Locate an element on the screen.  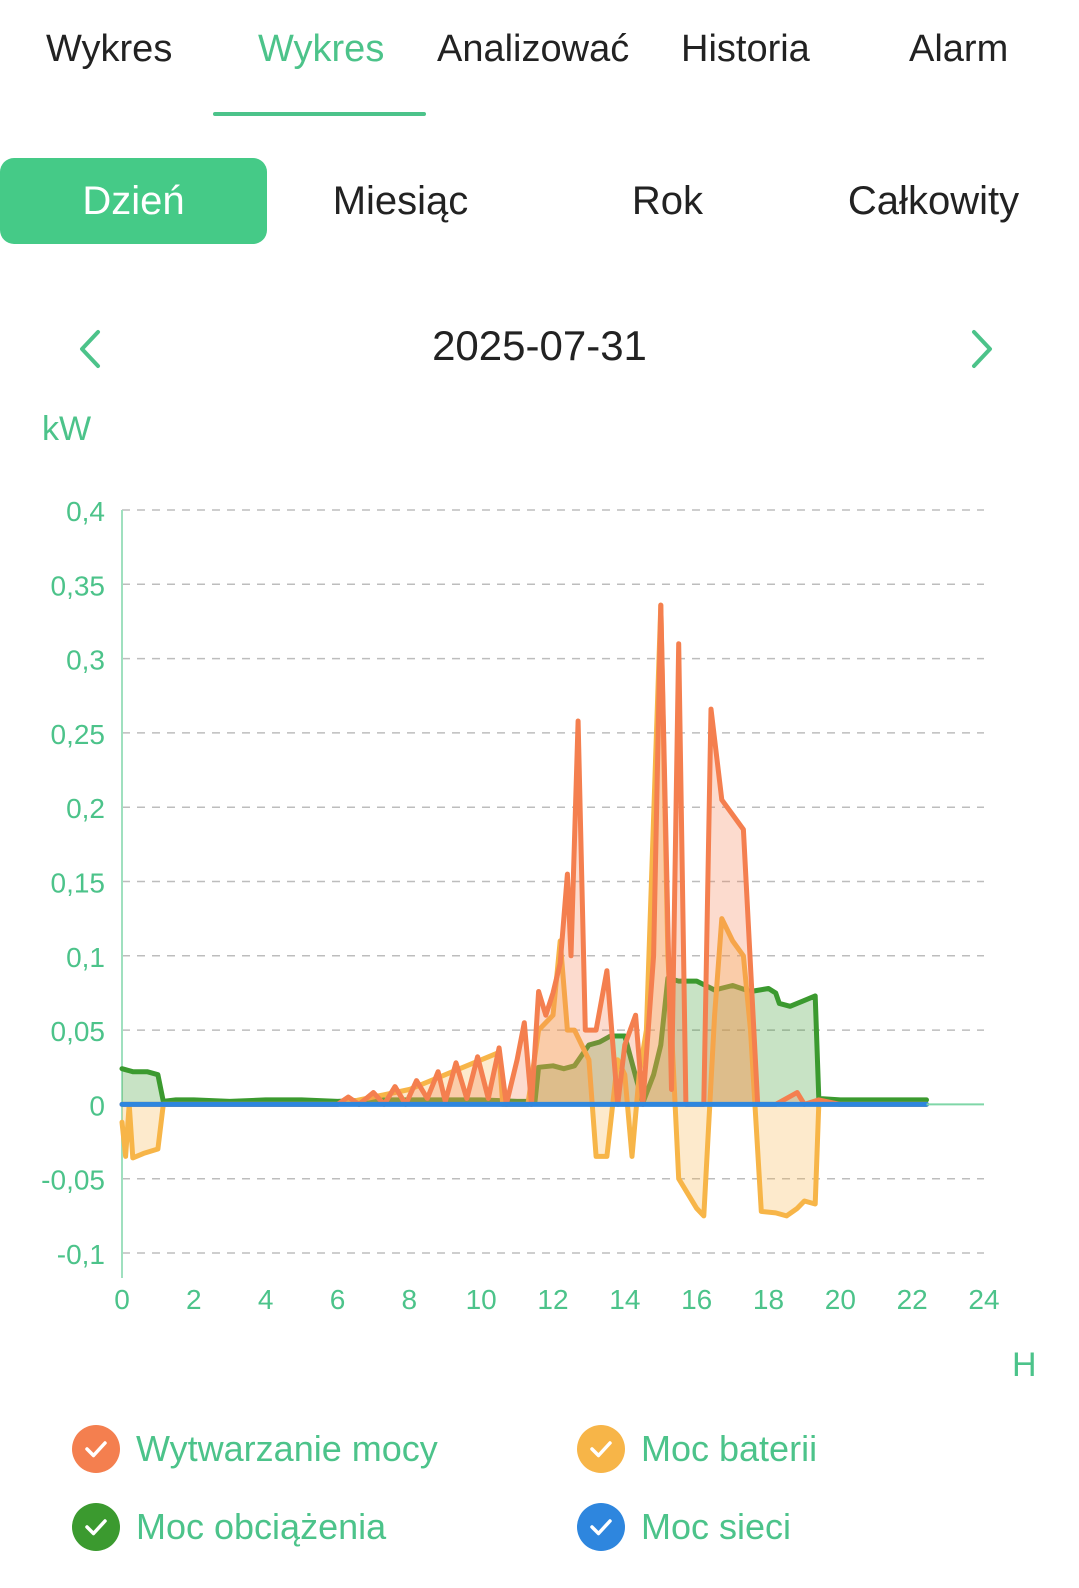
x-tick-label: 12 is located at coordinates (552, 1299).